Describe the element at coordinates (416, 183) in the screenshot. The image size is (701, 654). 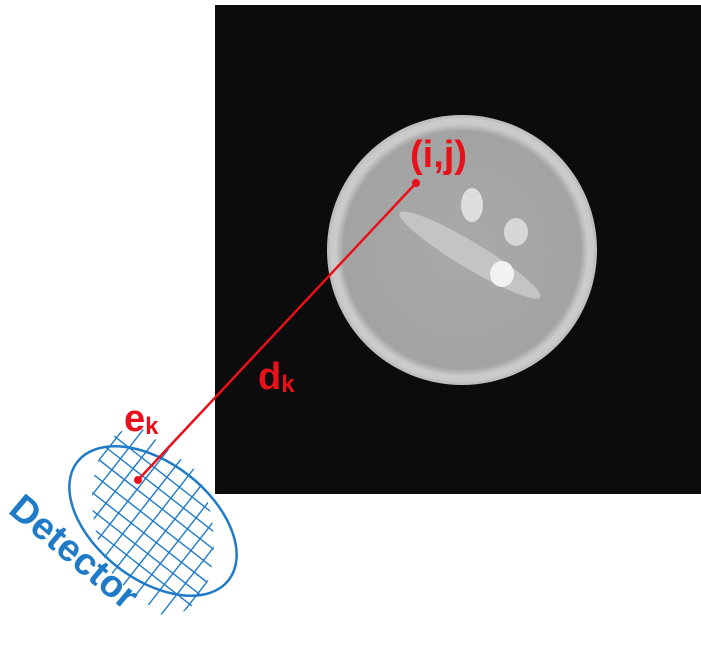
I see `pixel-point` at that location.